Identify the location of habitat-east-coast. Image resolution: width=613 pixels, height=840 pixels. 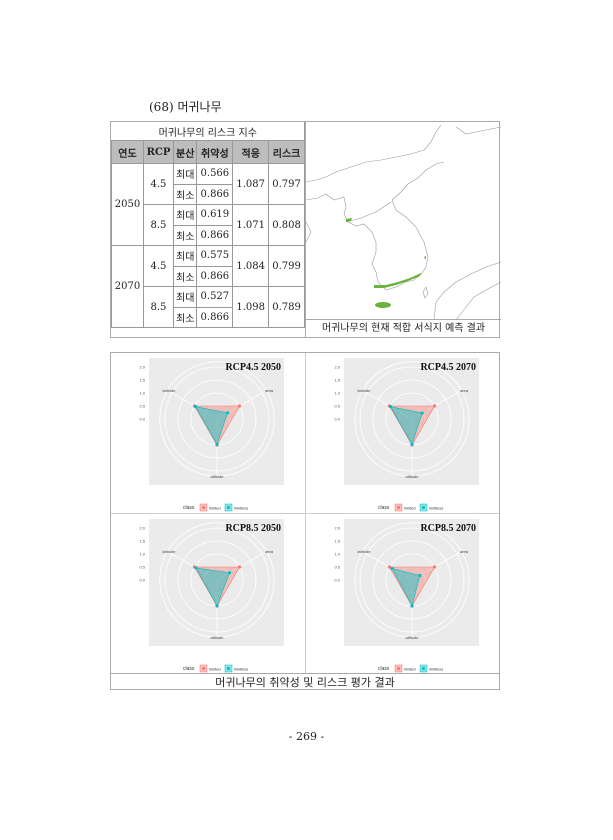
(425, 258).